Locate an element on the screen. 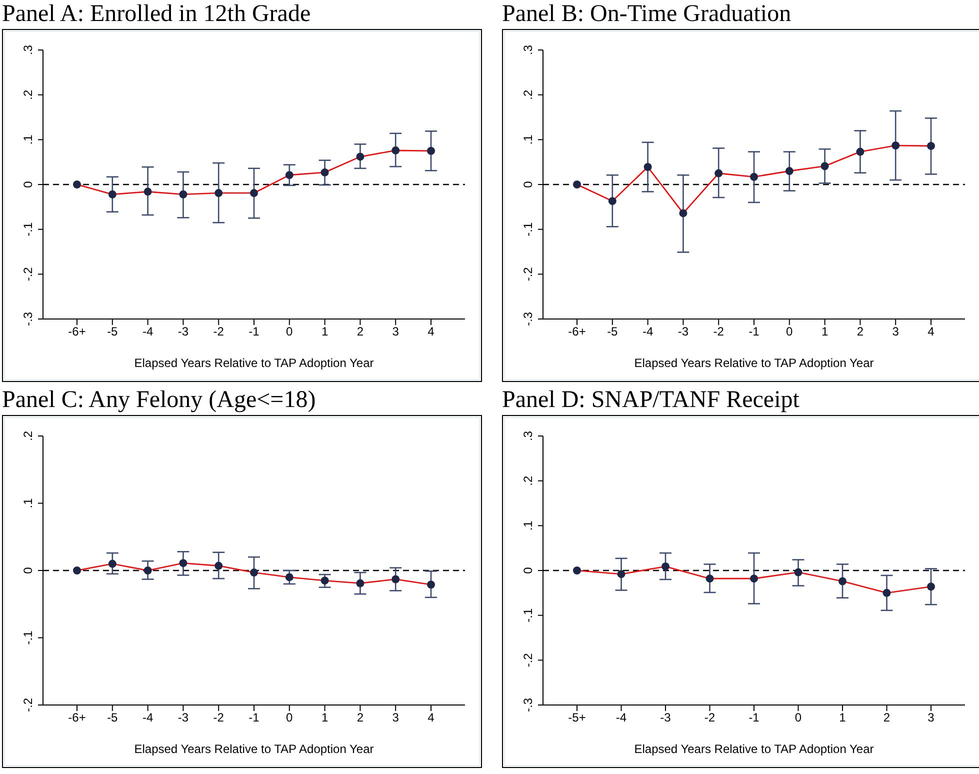  chart-title: Panel C: Any Felony (Age<=18) is located at coordinates (159, 400).